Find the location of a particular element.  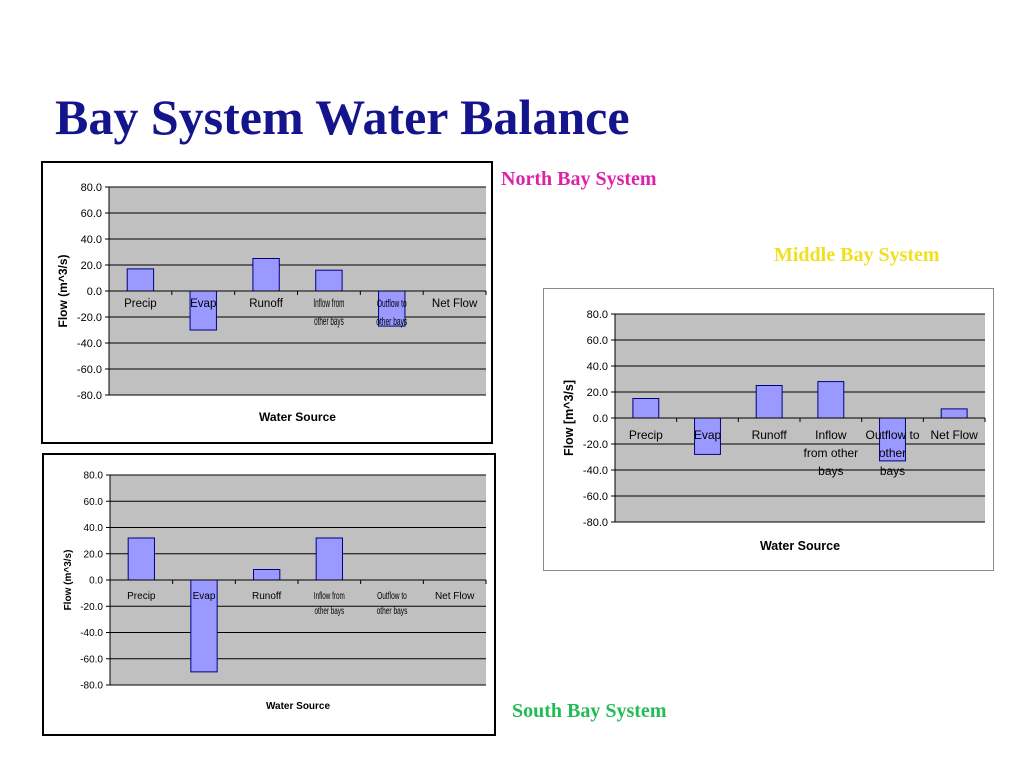

slide-title: Bay System Water Balance is located at coordinates (342, 117).